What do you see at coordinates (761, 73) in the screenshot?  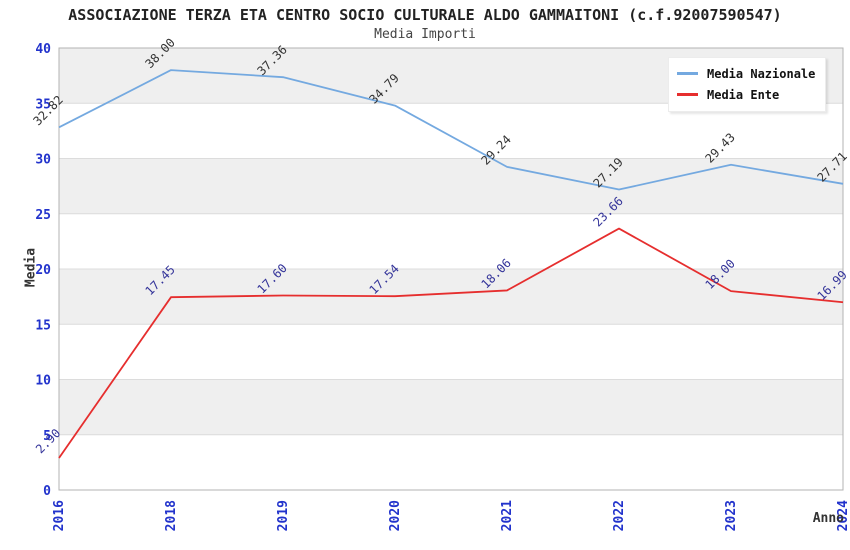 I see `legend-label-media-nazionale: Media Nazionale` at bounding box center [761, 73].